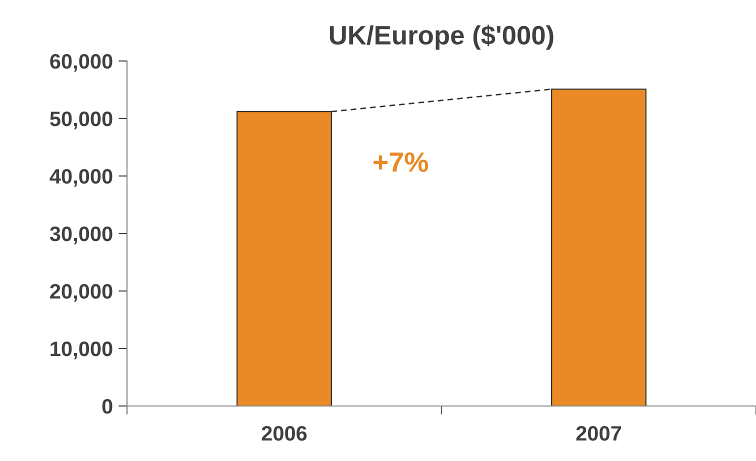 This screenshot has height=461, width=756. I want to click on y-tick-label: 10,000, so click(81, 351).